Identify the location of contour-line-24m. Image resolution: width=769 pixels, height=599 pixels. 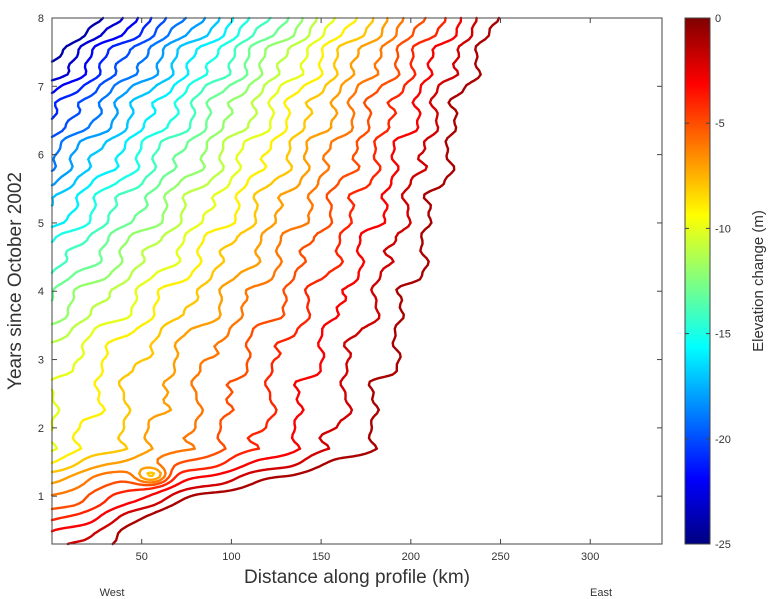
(77, 39).